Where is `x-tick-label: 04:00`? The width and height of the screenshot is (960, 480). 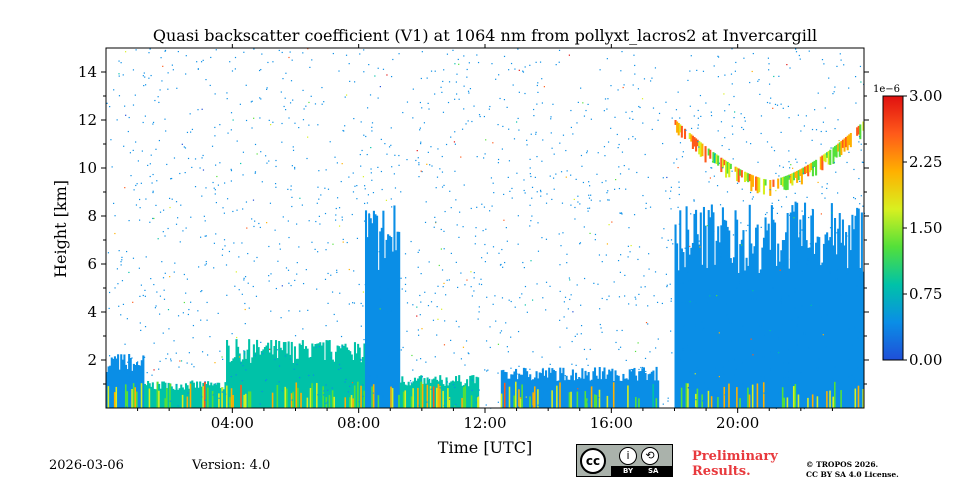
x-tick-label: 04:00 is located at coordinates (232, 423).